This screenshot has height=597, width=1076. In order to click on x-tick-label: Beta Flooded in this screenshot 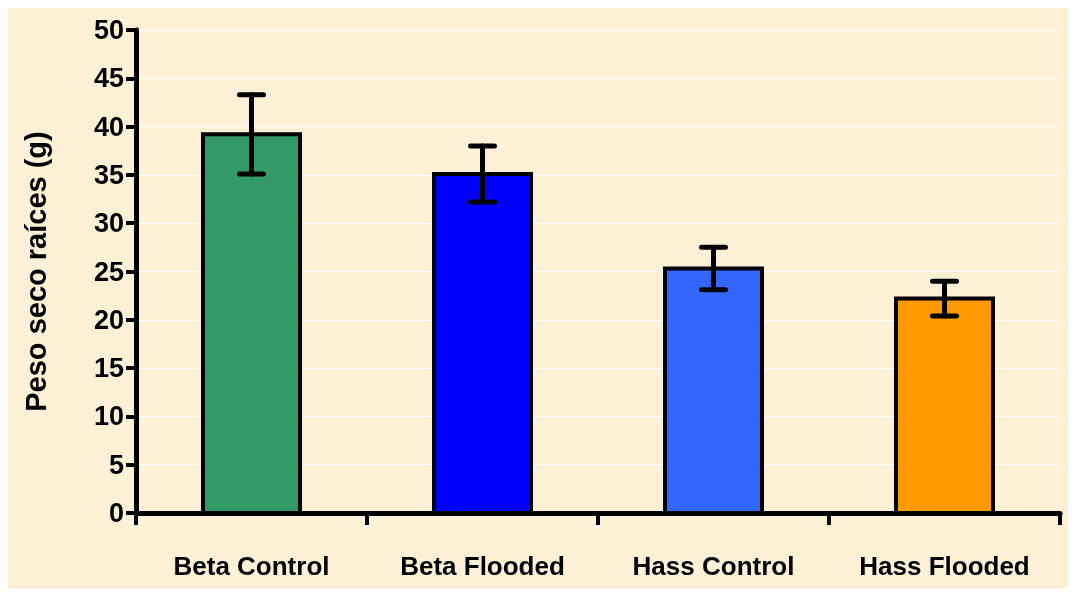, I will do `click(482, 566)`.